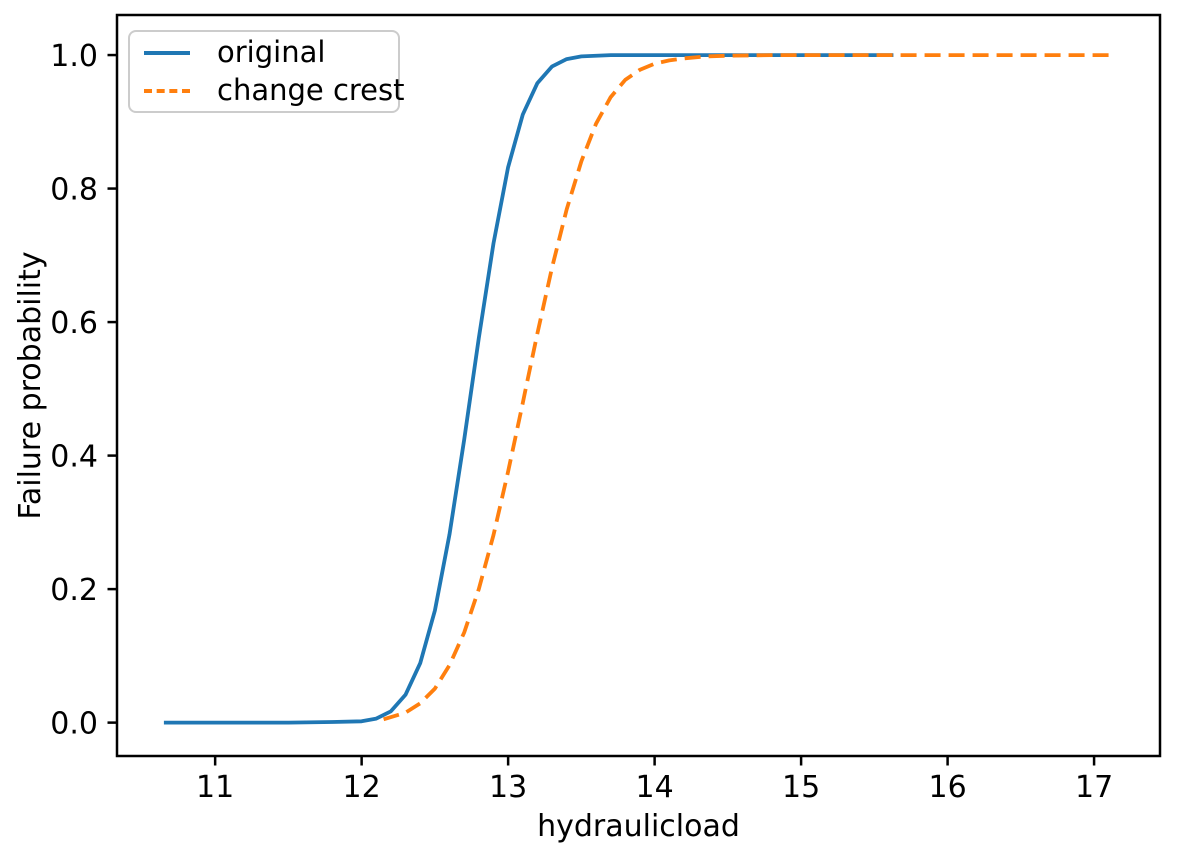  Describe the element at coordinates (74, 457) in the screenshot. I see `y-tick-label: 0.4` at that location.